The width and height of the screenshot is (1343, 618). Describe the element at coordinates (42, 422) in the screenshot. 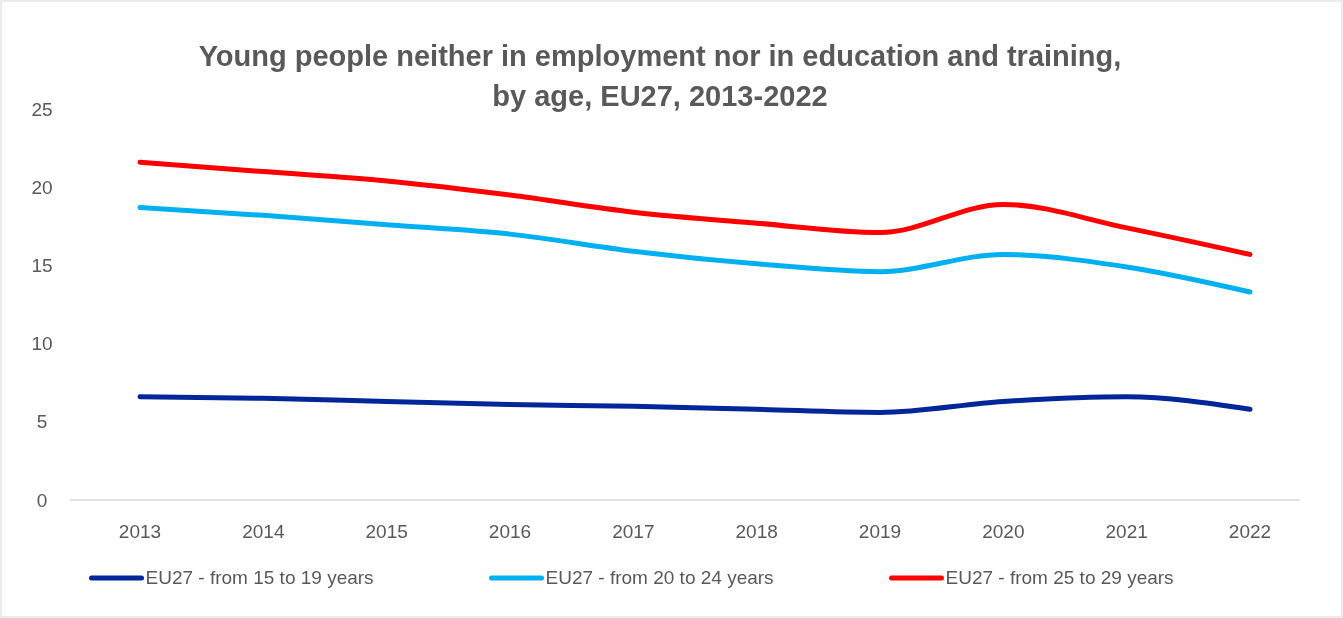

I see `y-tick-label: 5` at that location.